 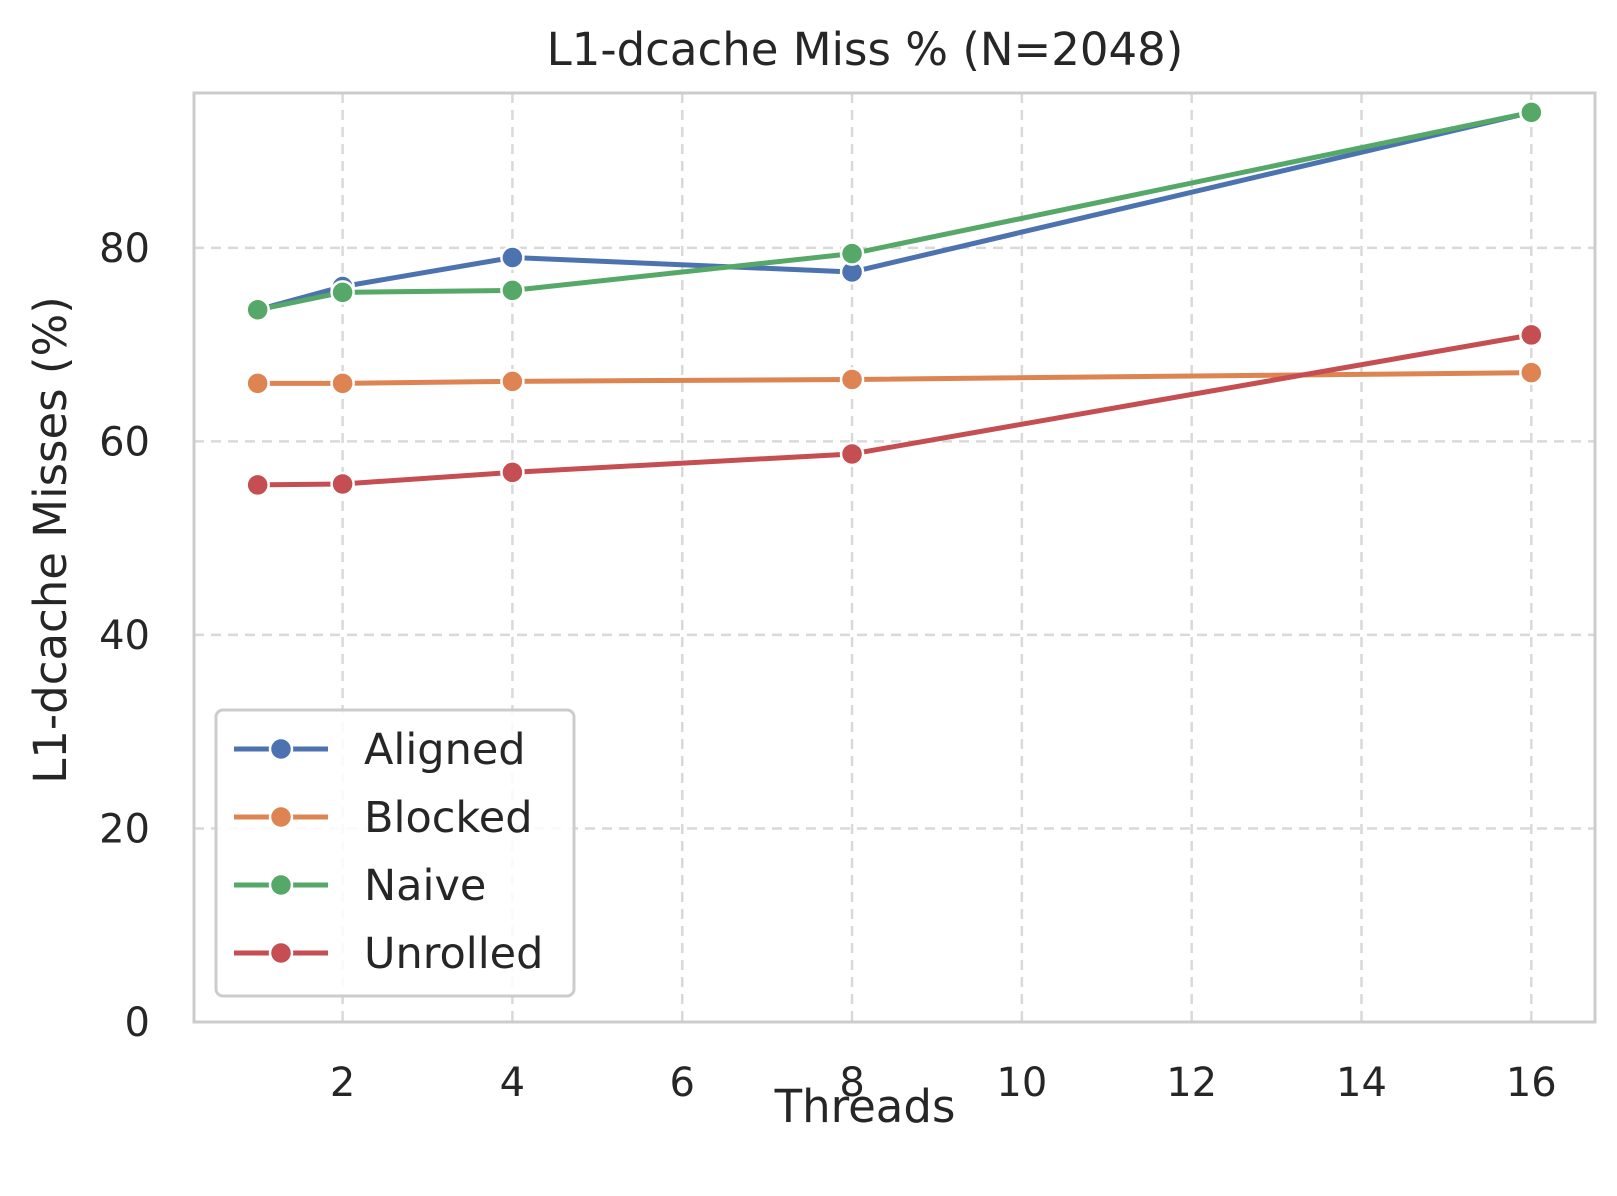 I want to click on y-tick-label: 60, so click(x=124, y=442).